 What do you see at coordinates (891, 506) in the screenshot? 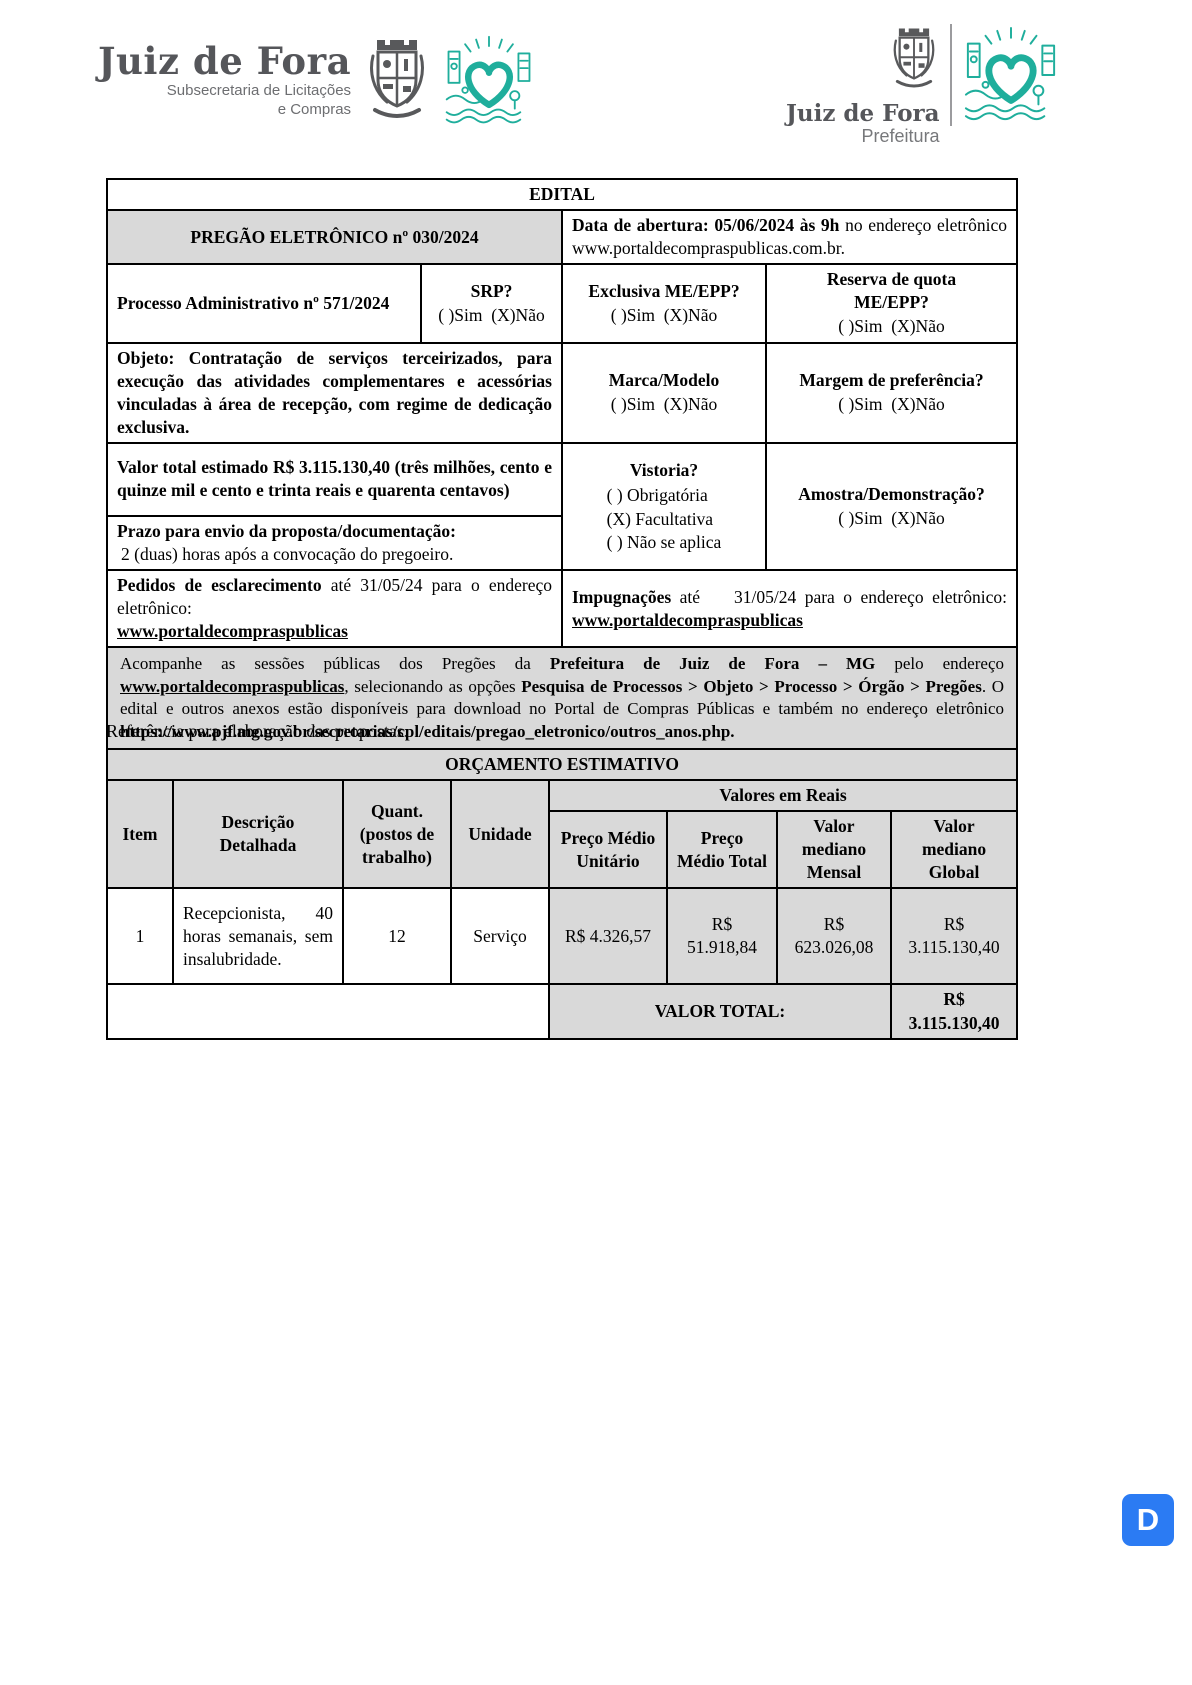
I see `amostra-cell: Amostra/Demonstração? ( )Sim (X)Não` at bounding box center [891, 506].